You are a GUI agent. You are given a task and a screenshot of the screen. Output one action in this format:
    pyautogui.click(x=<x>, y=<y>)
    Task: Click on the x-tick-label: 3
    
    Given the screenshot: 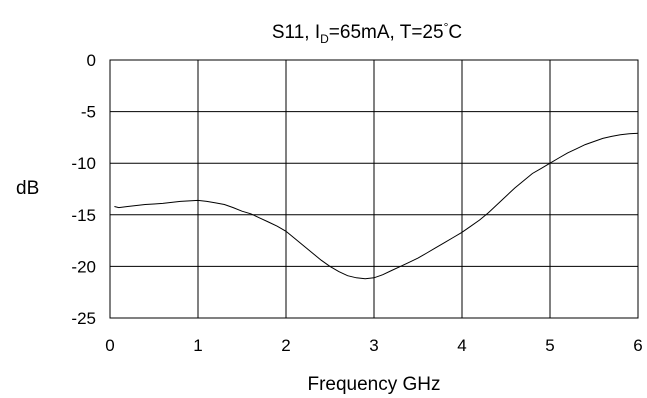 What is the action you would take?
    pyautogui.click(x=373, y=345)
    